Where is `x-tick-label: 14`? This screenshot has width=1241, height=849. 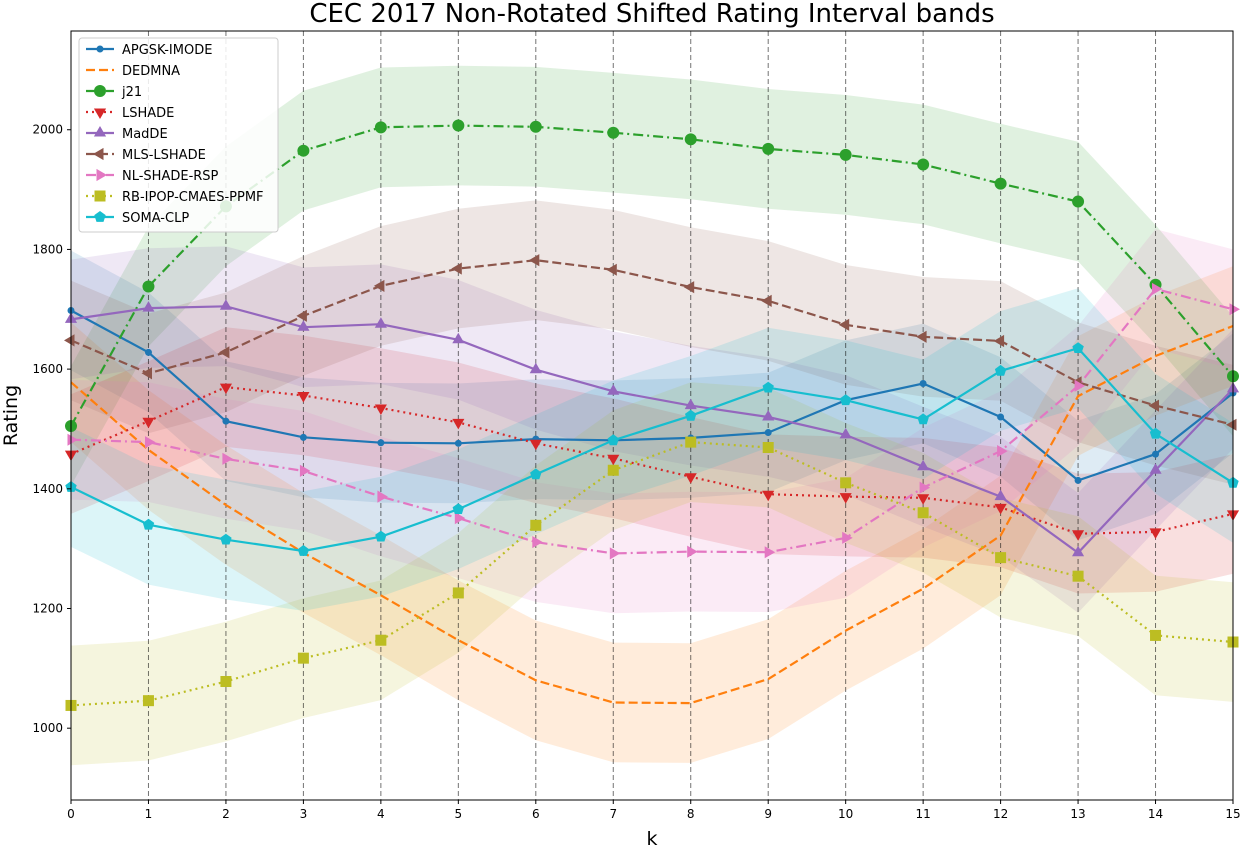 x-tick-label: 14 is located at coordinates (1155, 814).